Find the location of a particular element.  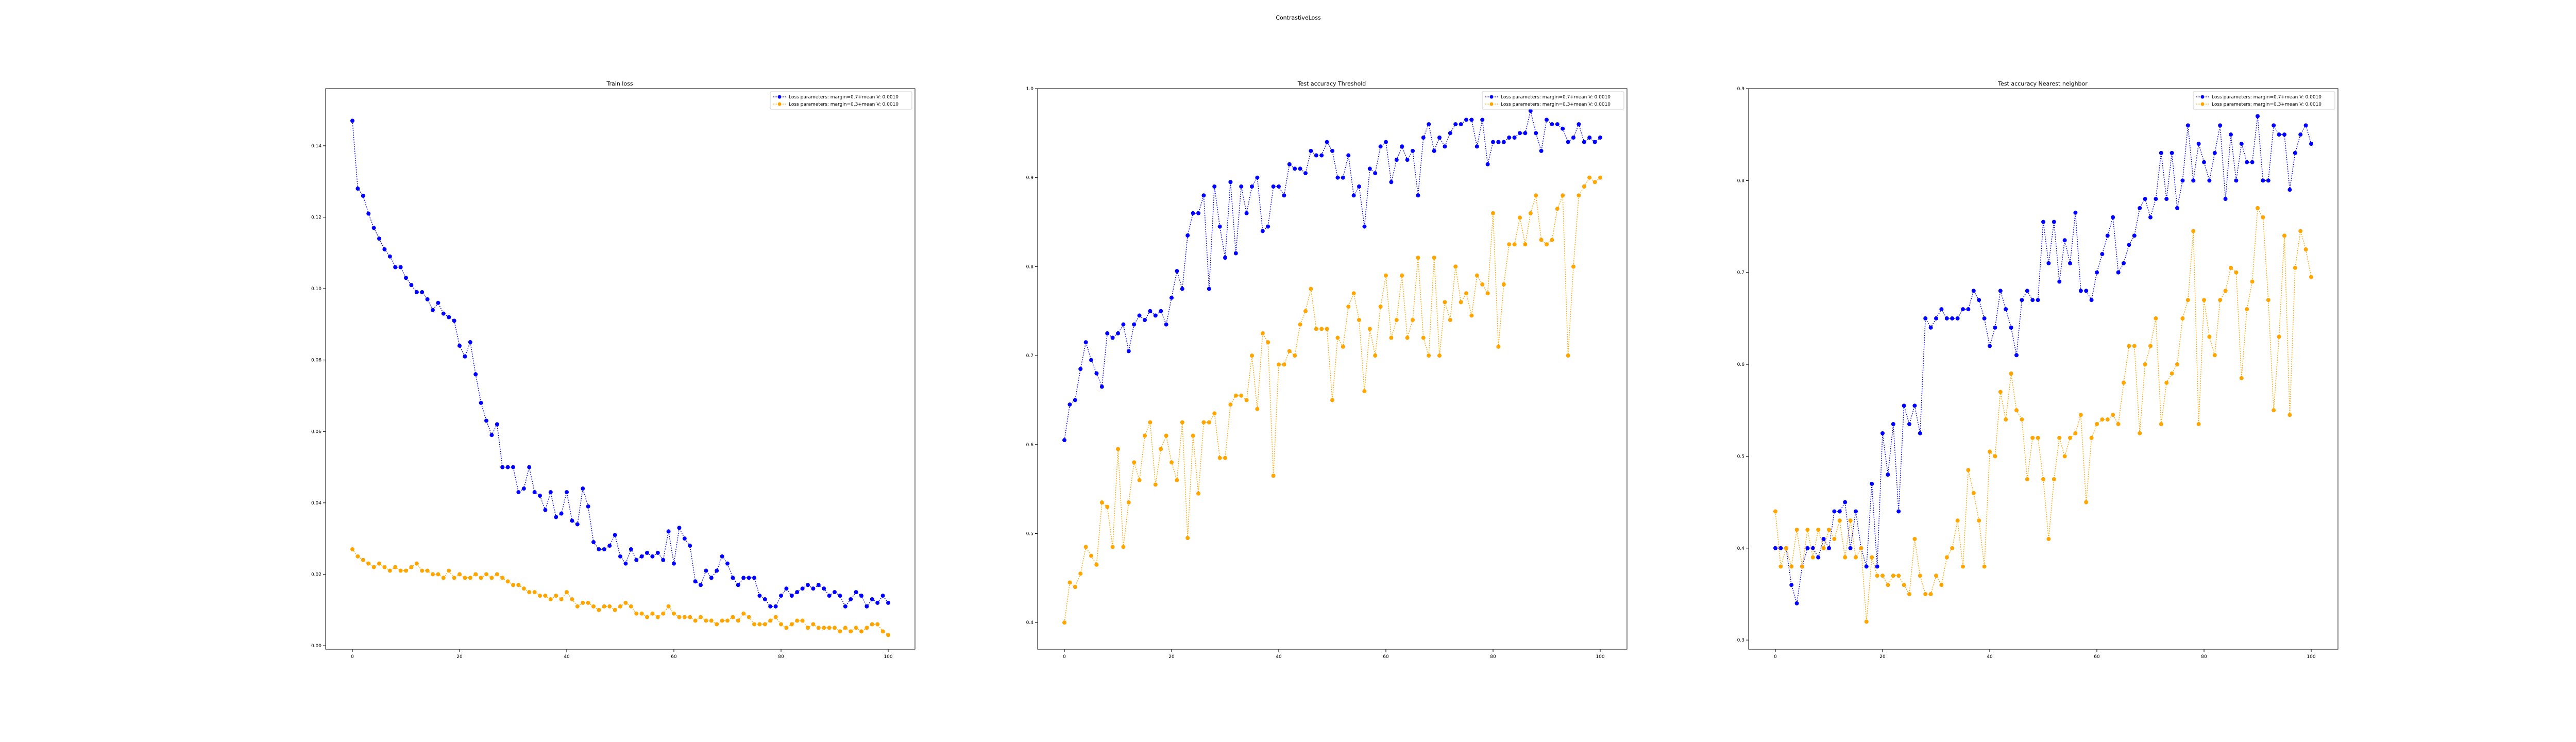

x-tick-label: 20 is located at coordinates (459, 657).